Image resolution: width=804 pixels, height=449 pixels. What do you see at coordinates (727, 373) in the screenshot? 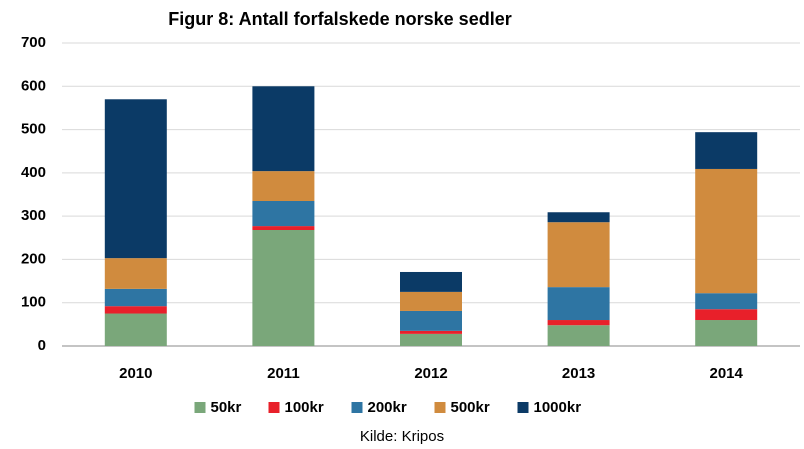
I see `x-tick-label: 2014` at bounding box center [727, 373].